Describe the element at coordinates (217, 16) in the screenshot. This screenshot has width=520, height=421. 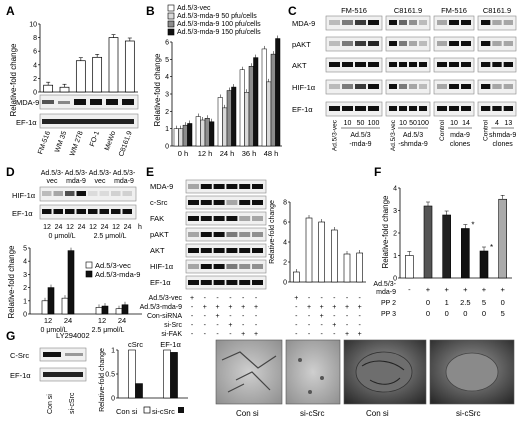
I see `legend-label: Ad.5/3-mda-9 50 pfu/cells` at that location.